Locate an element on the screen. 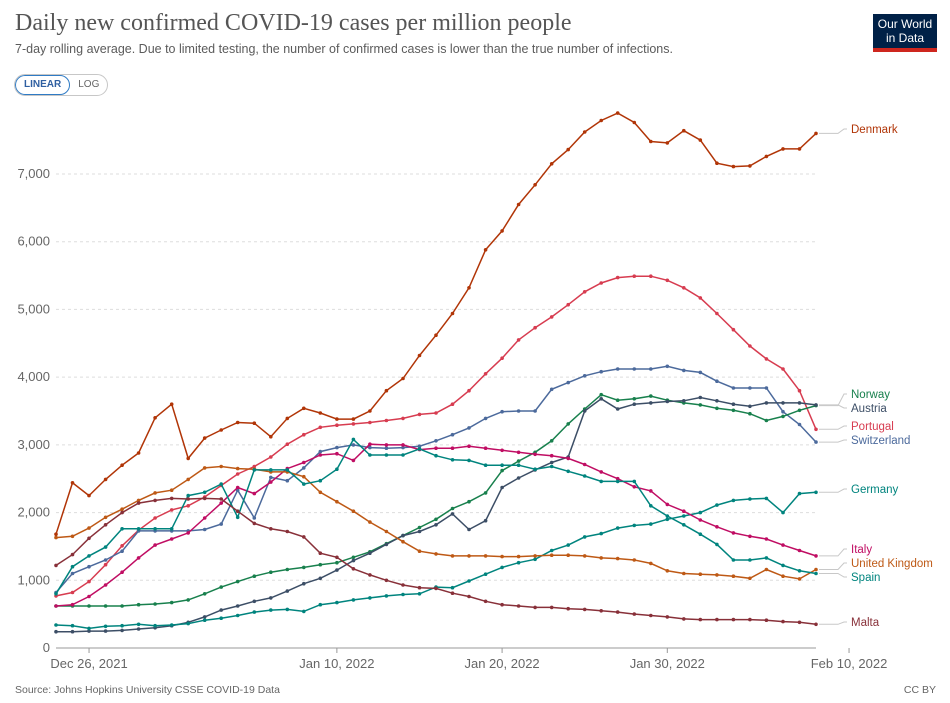 This screenshot has height=703, width=950. license-label: CC BY is located at coordinates (919, 690).